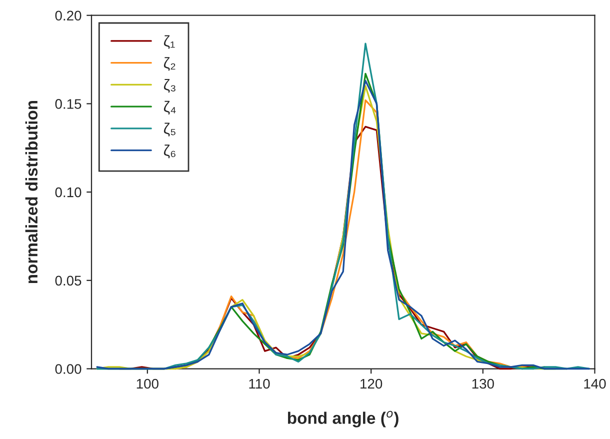 This screenshot has width=610, height=439. I want to click on y-tick-label: 0.15, so click(68, 104).